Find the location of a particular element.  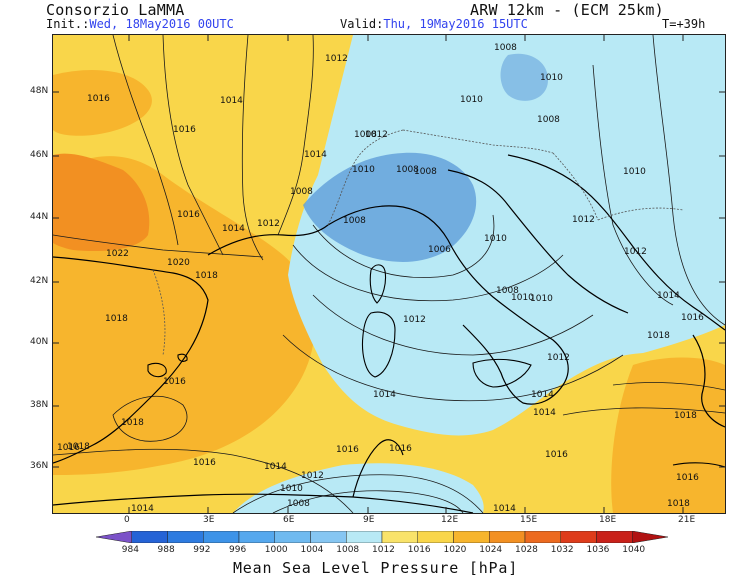

isobar-1010-east is located at coordinates (633, 185).